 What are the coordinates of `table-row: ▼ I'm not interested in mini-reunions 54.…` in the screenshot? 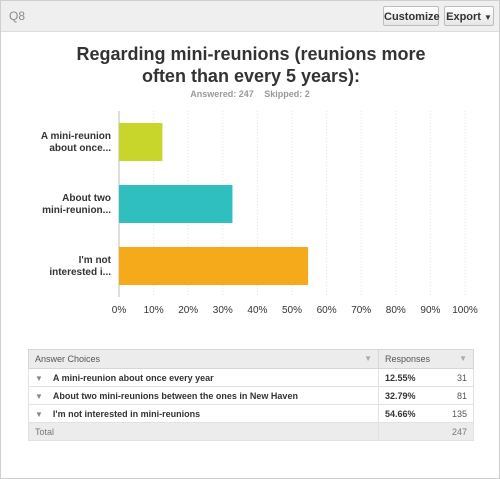 It's located at (251, 413).